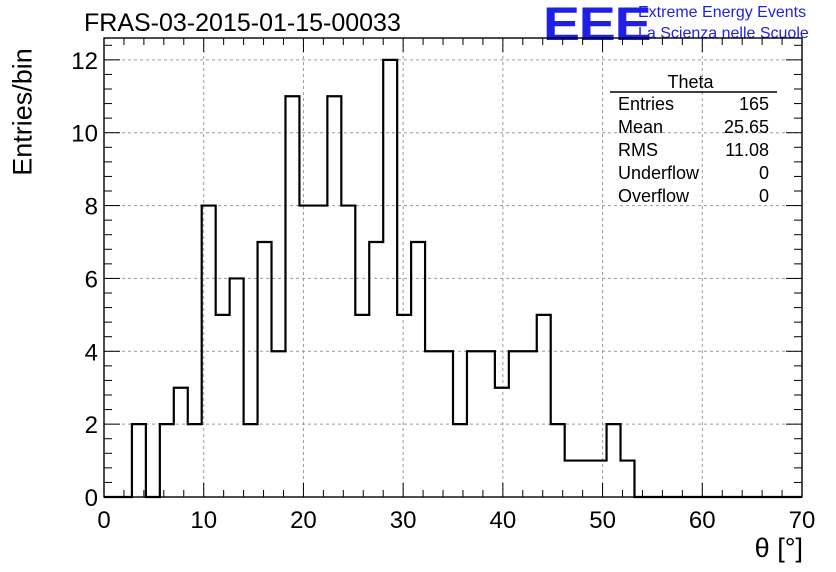 The height and width of the screenshot is (572, 836). I want to click on y-tick-label: 12, so click(84, 61).